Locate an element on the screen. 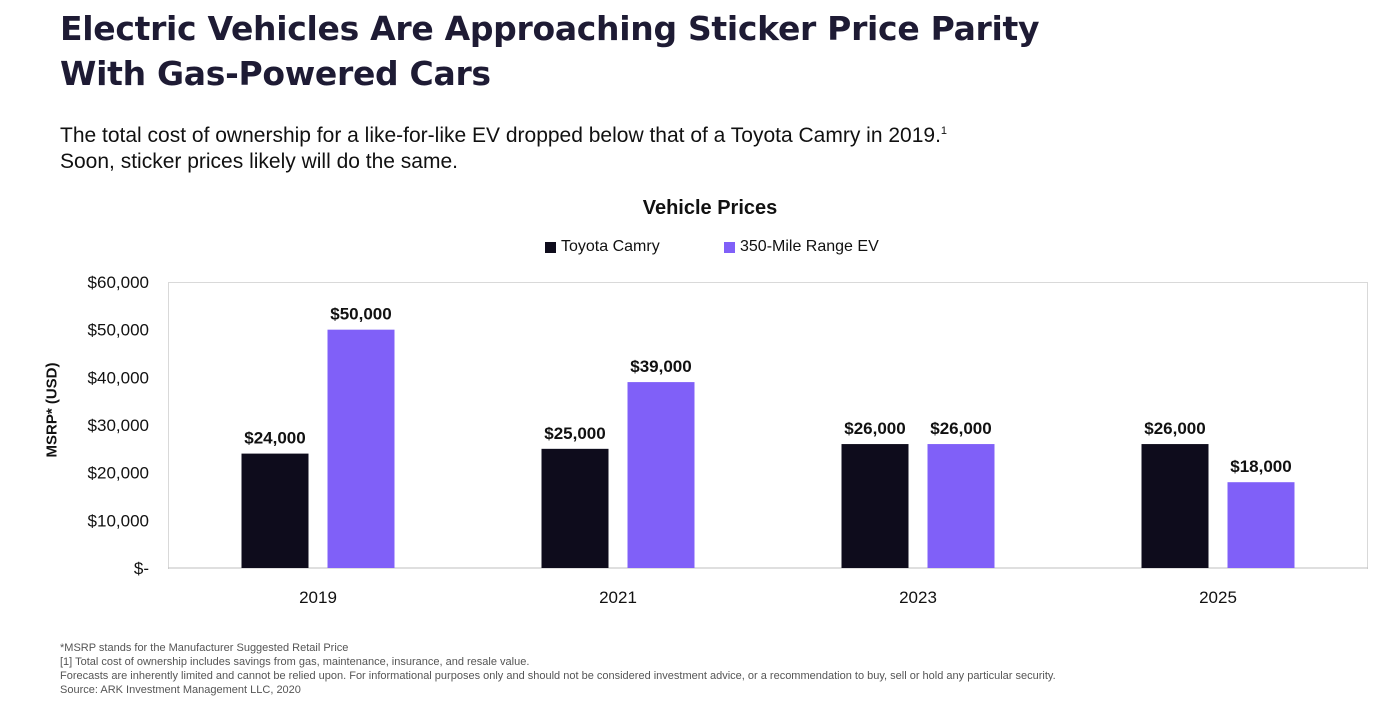  chart-legend: Toyota Camry 350-Mile Range EV is located at coordinates (700, 249).